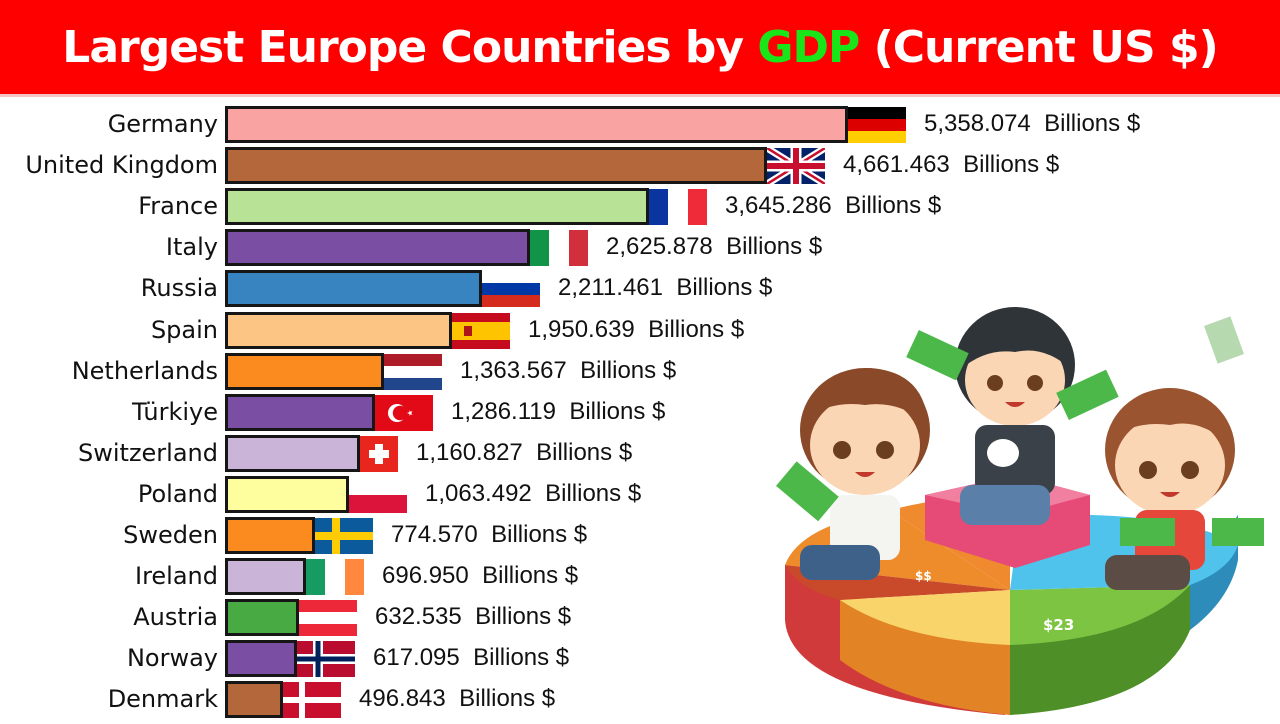 The width and height of the screenshot is (1280, 724). What do you see at coordinates (640, 576) in the screenshot?
I see `chart-row: Ireland 696.950 Billions $` at bounding box center [640, 576].